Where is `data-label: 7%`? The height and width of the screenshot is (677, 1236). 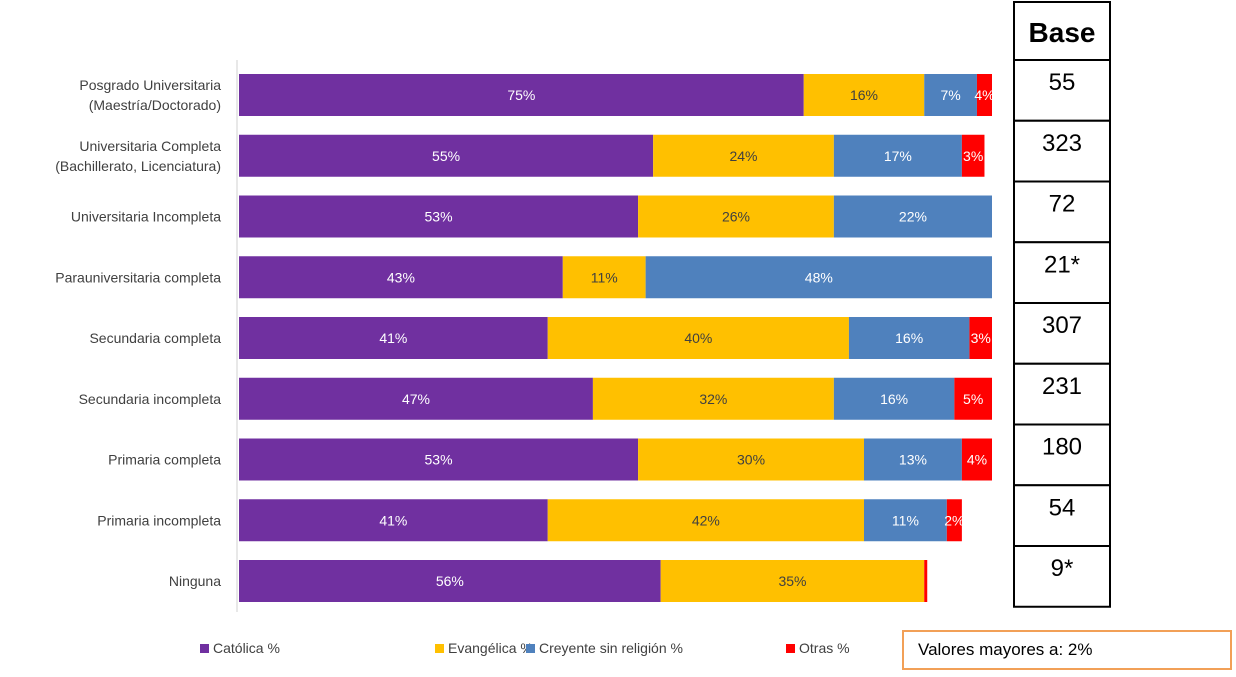
data-label: 7% is located at coordinates (950, 95).